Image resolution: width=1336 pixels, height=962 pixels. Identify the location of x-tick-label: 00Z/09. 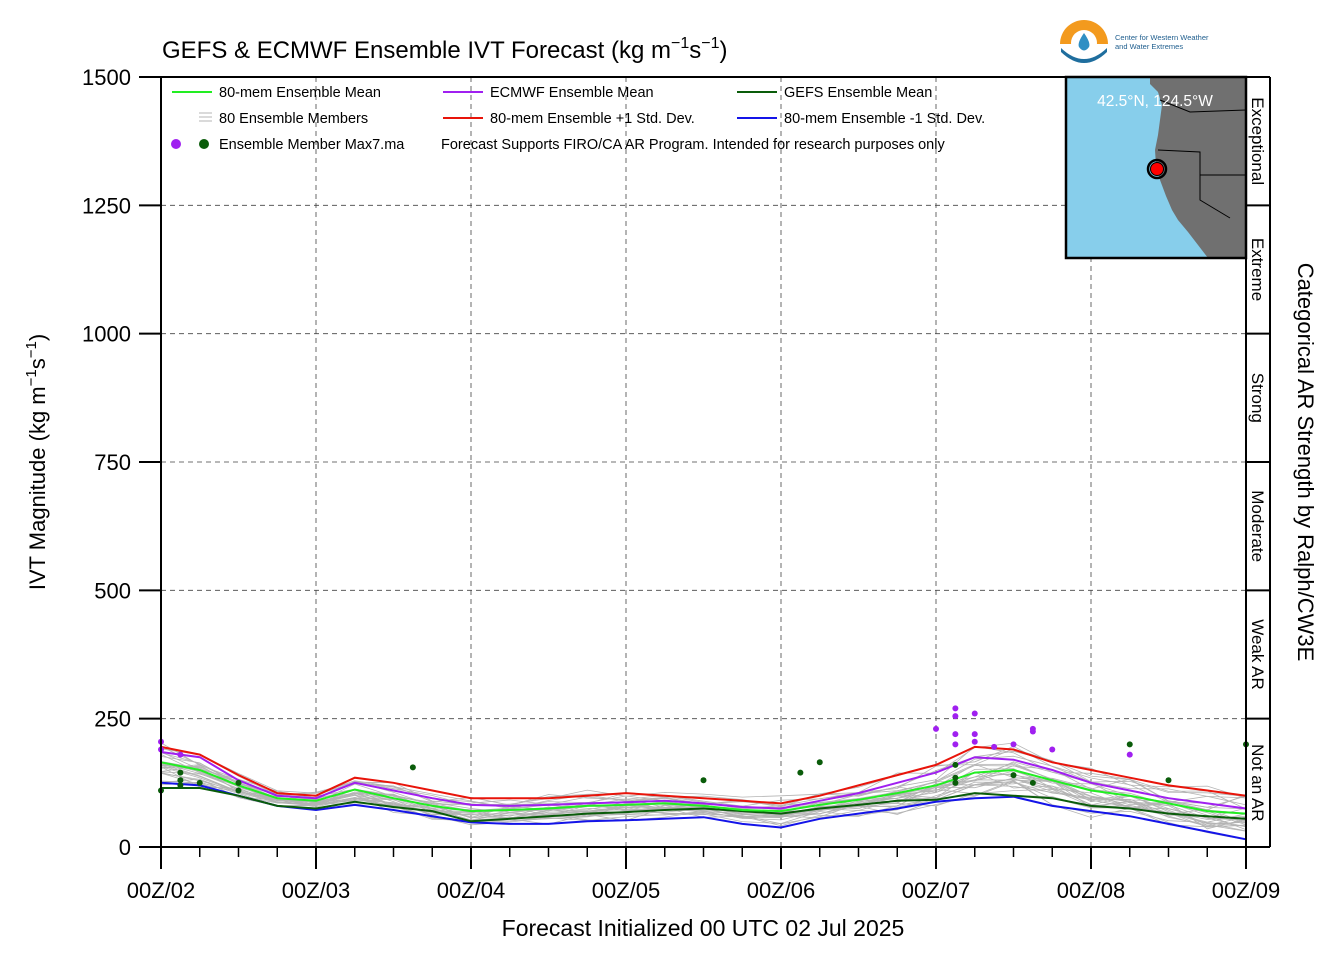
(1246, 890).